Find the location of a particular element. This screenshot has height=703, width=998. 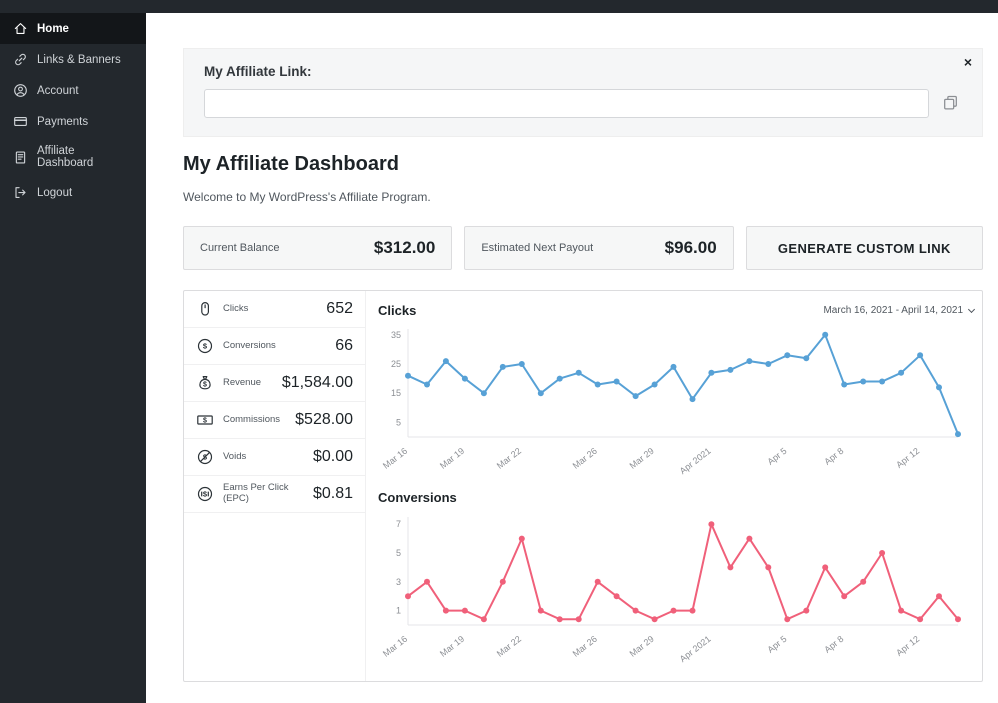

dashboard-icon is located at coordinates (20, 157).